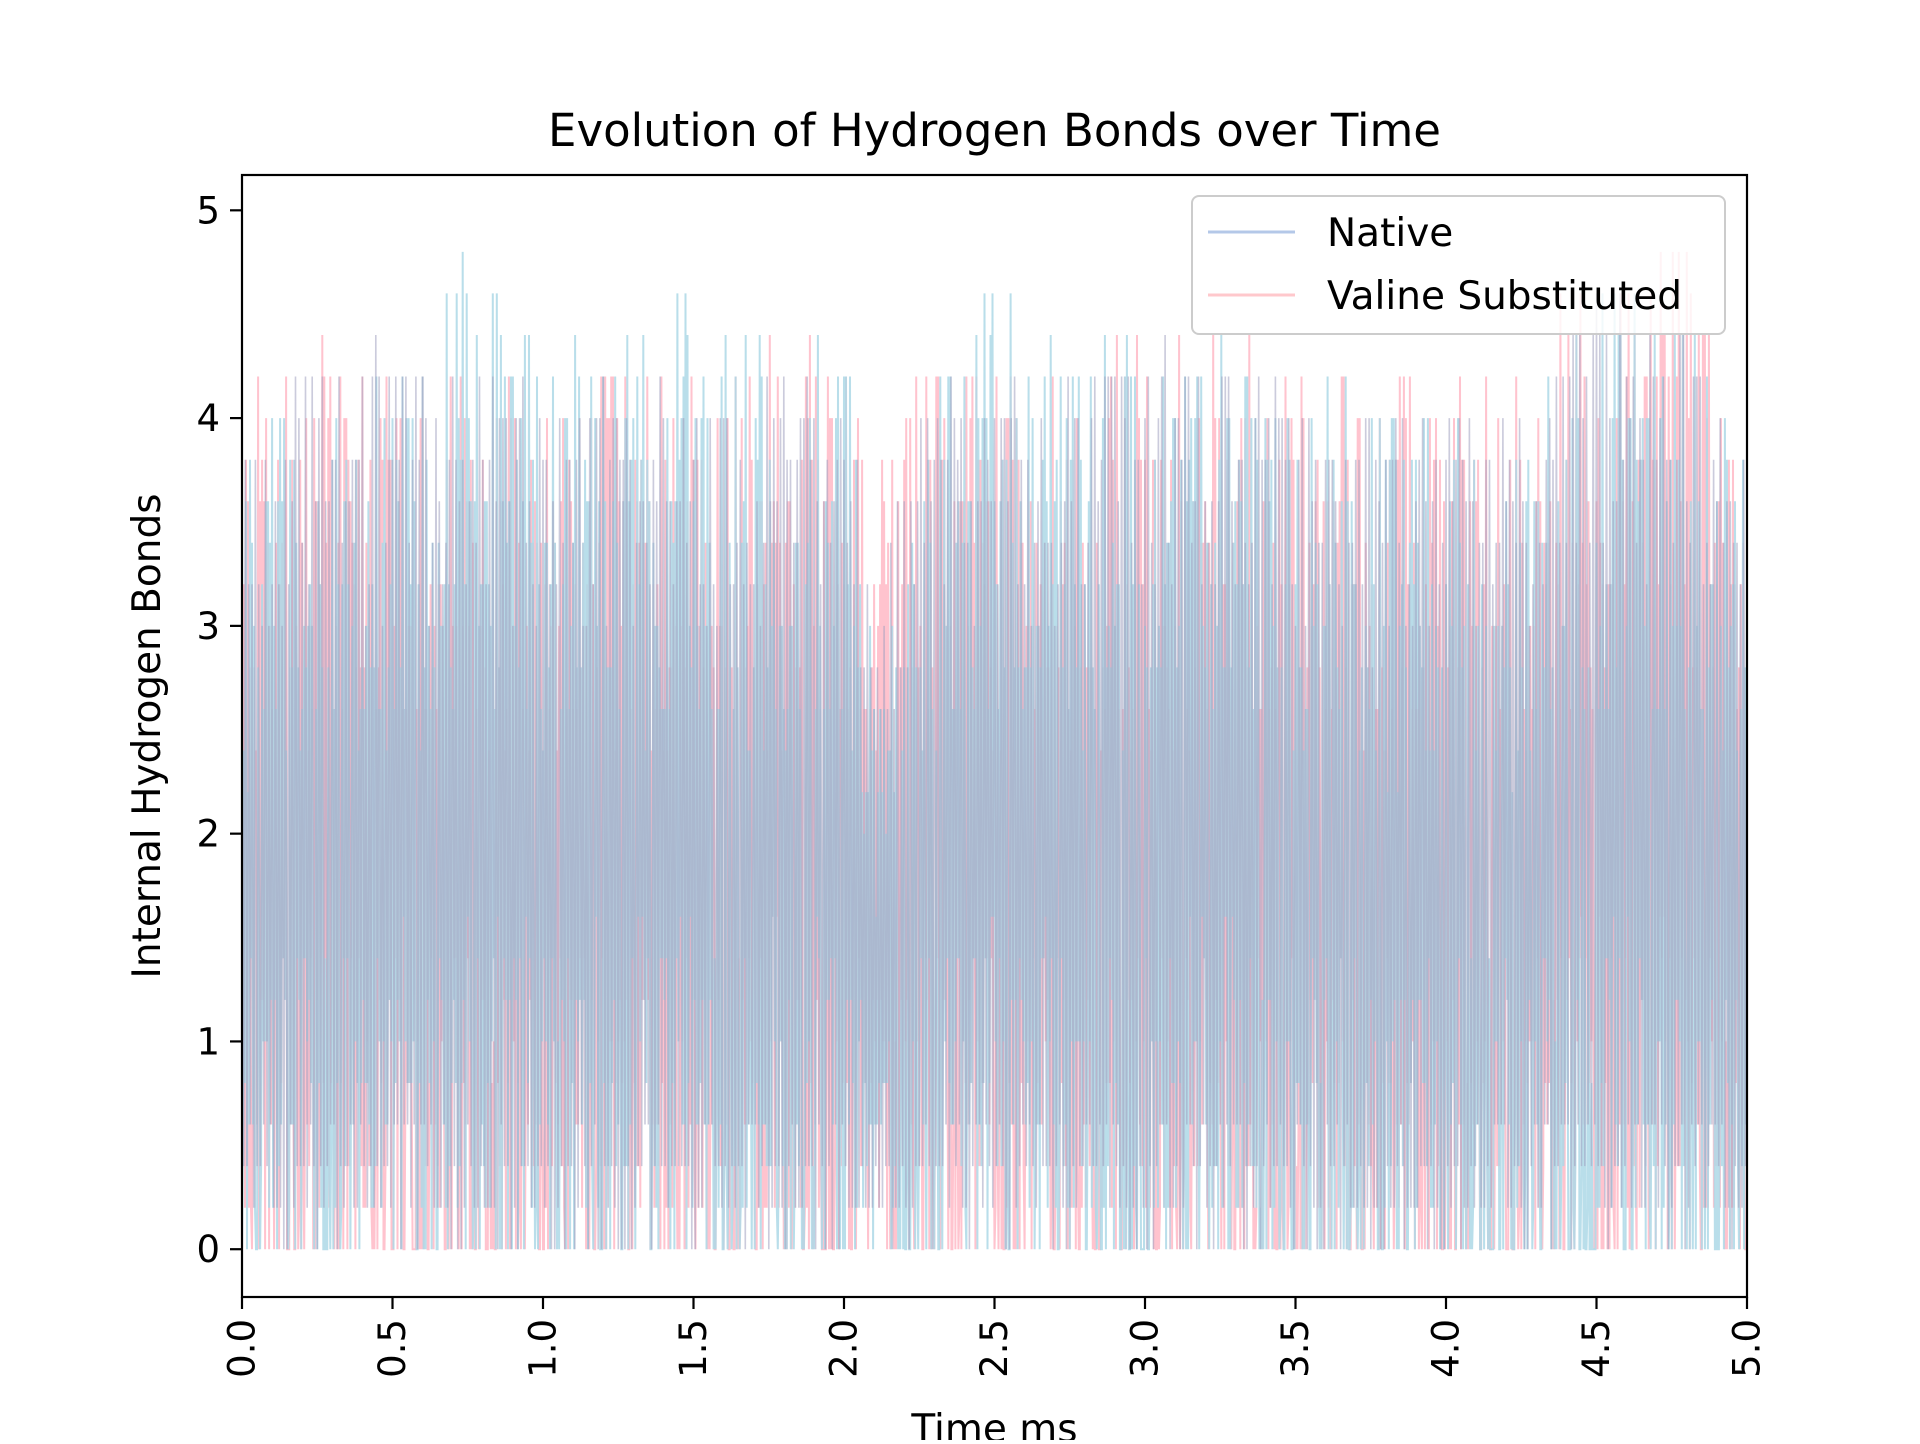 Image resolution: width=1920 pixels, height=1444 pixels. I want to click on legend: Native Valine Substituted, so click(1458, 265).